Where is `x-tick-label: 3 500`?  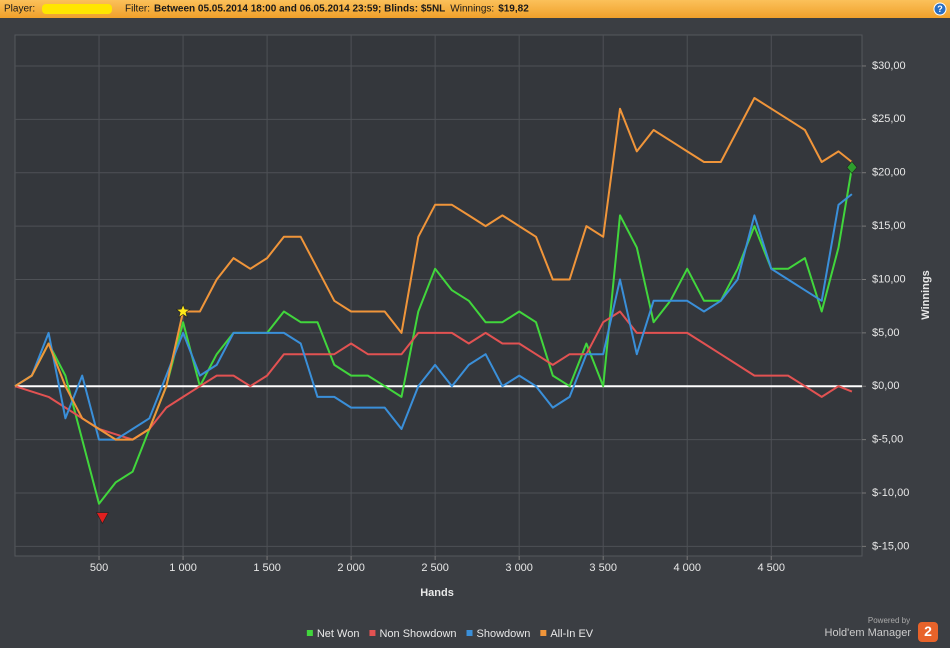 x-tick-label: 3 500 is located at coordinates (603, 568).